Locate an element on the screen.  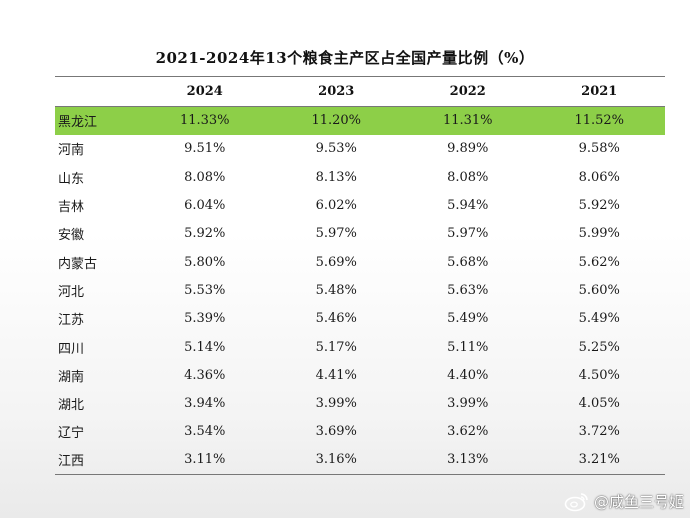
value-cell: 4.40% is located at coordinates (468, 375).